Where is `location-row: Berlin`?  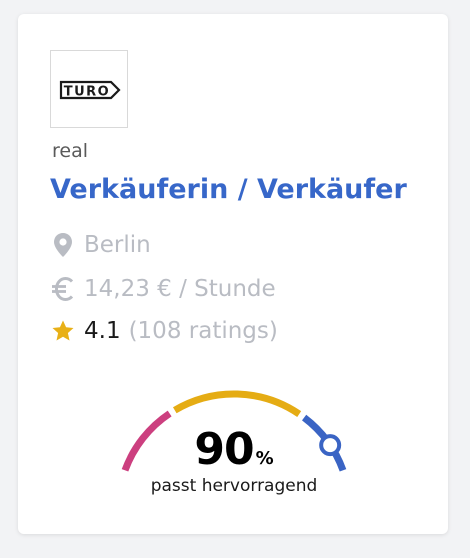 location-row: Berlin is located at coordinates (100, 245).